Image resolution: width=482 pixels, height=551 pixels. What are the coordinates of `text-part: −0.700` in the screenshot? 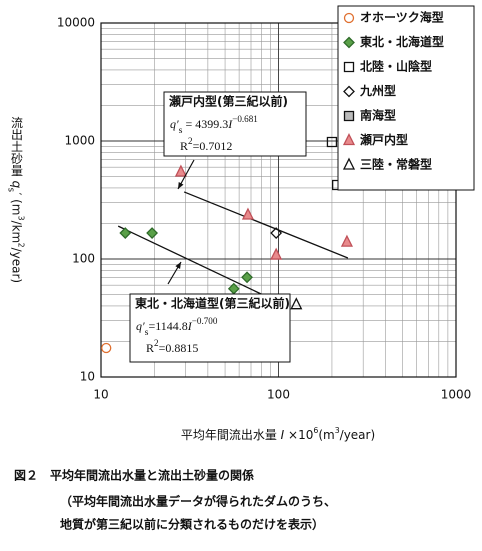 It's located at (205, 321).